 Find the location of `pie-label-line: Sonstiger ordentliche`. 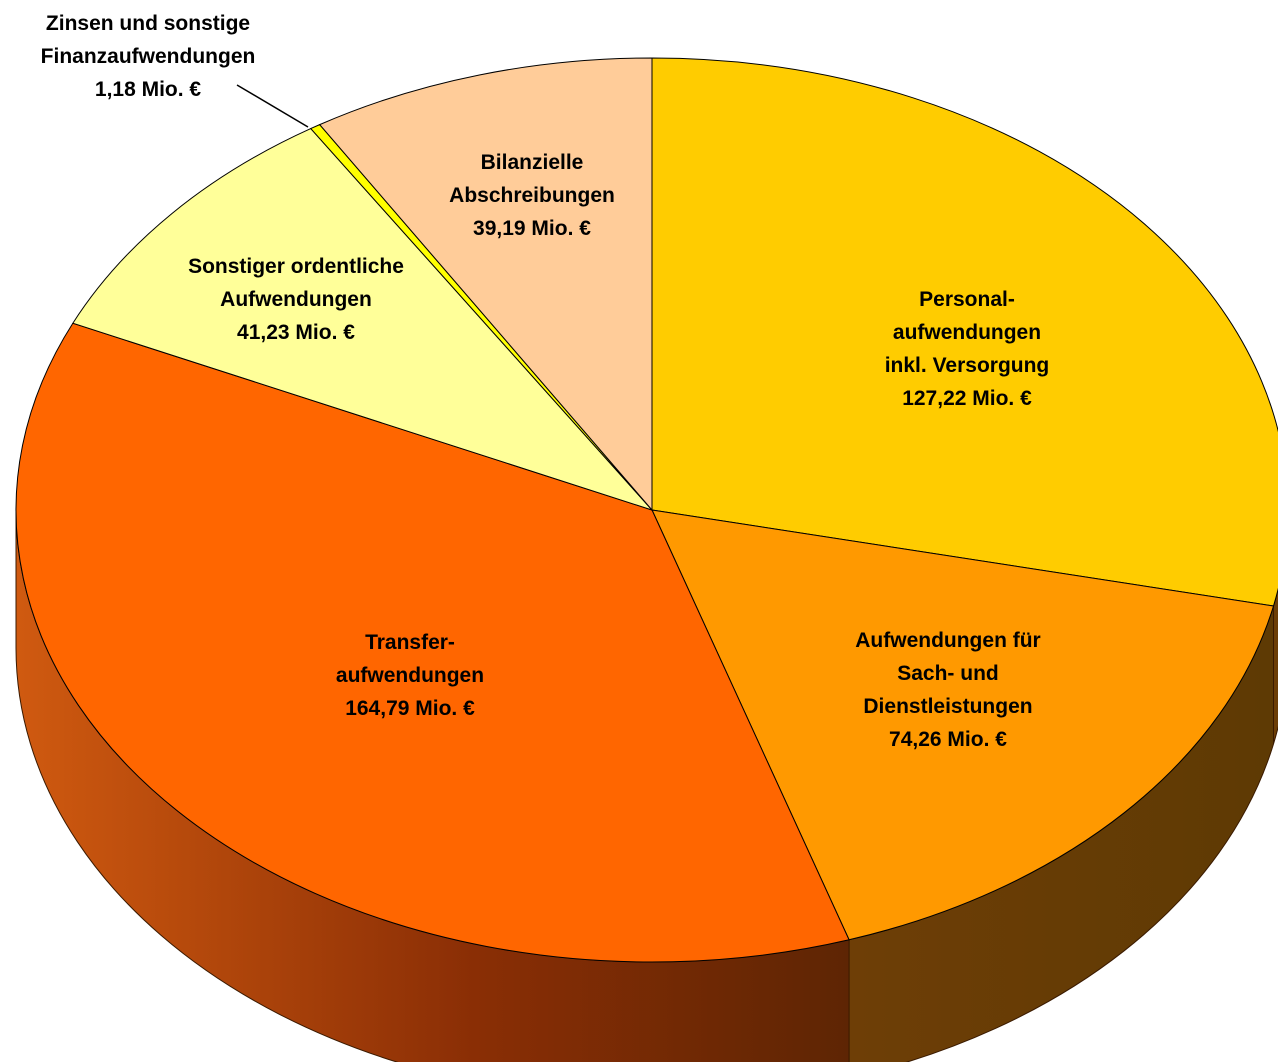

pie-label-line: Sonstiger ordentliche is located at coordinates (296, 266).